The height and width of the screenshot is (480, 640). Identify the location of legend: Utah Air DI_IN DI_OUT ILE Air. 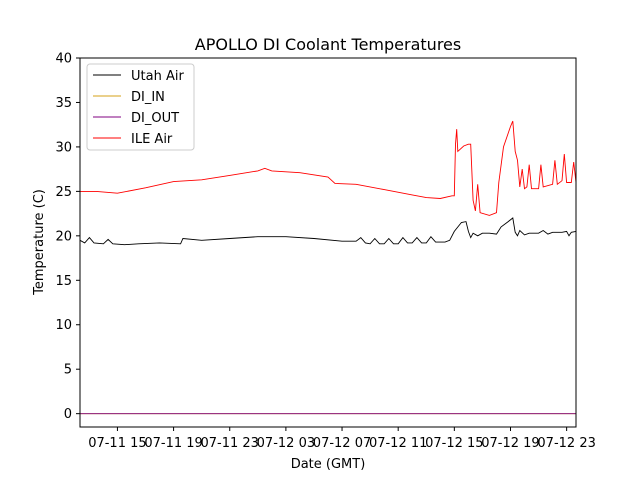
(140, 107).